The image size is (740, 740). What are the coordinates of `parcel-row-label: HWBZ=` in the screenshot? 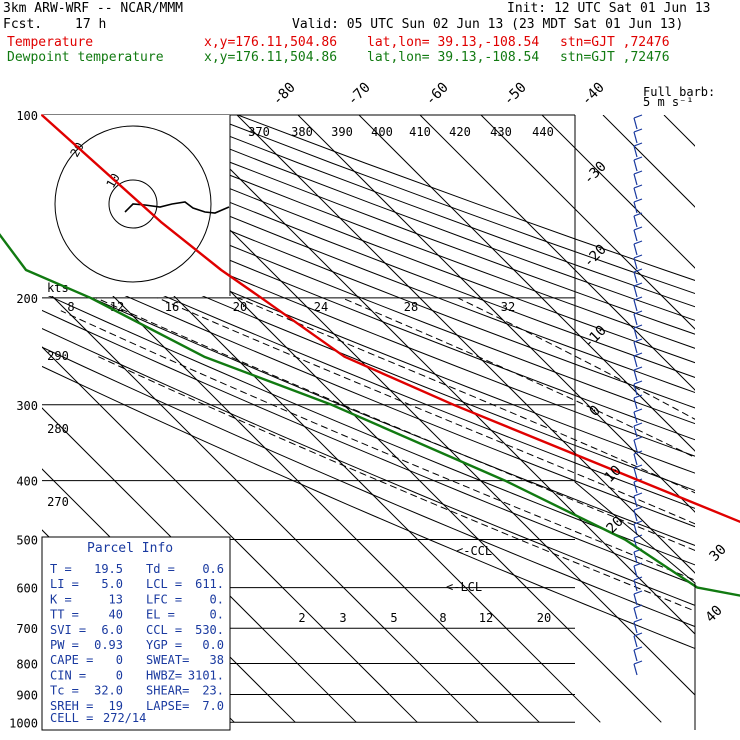 It's located at (164, 675).